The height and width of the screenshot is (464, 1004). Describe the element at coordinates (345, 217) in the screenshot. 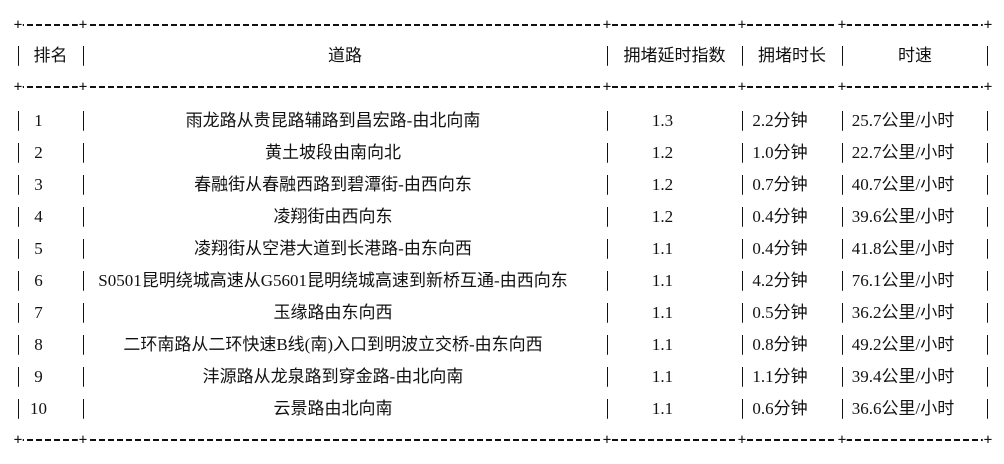

I see `cell-road: 凌翔街由西向东` at that location.